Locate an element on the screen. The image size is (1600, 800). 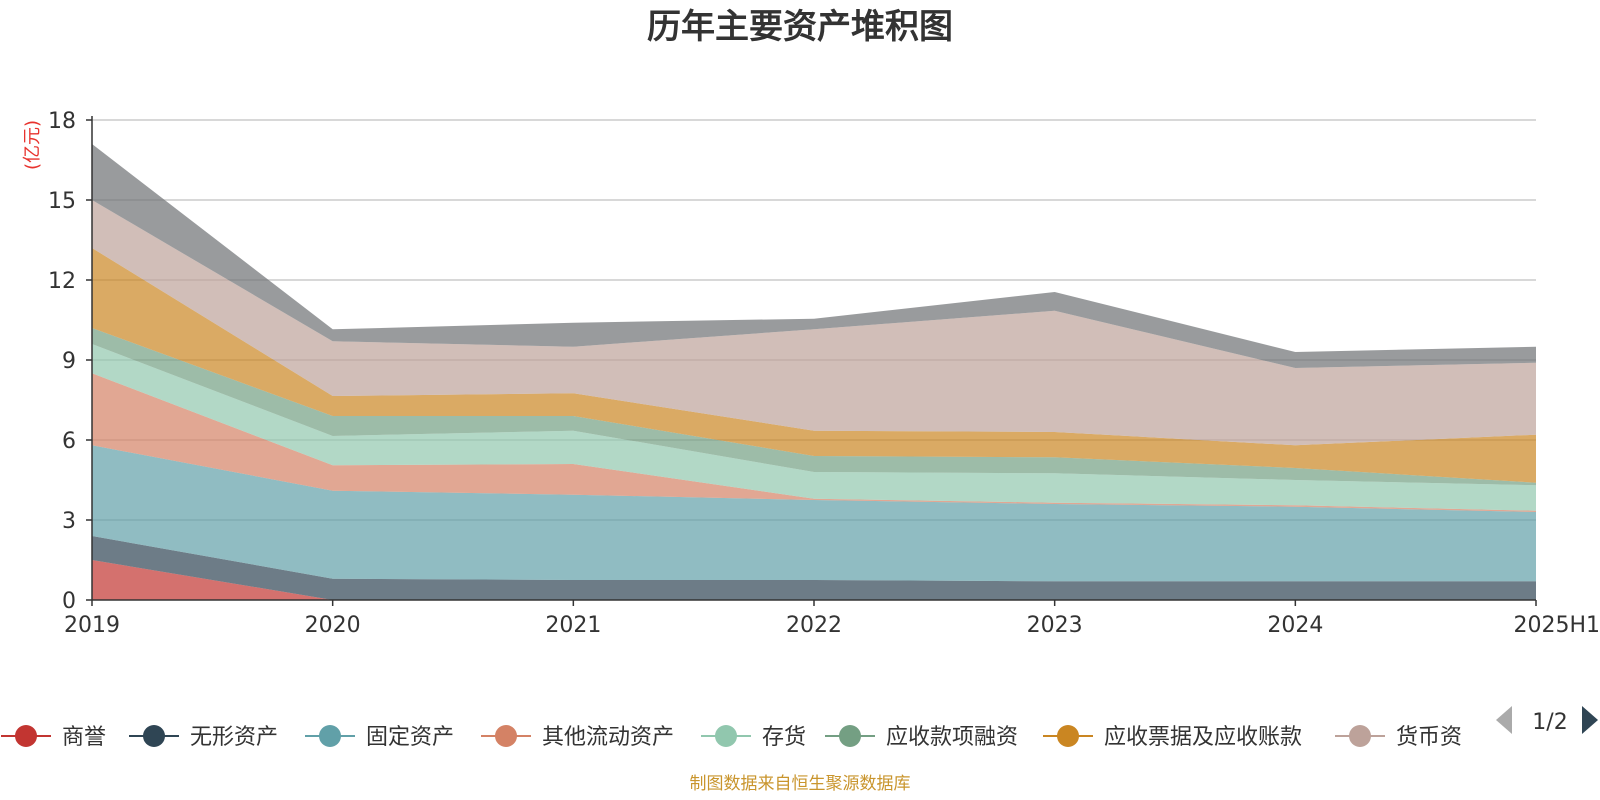
legend-label: 货币资 is located at coordinates (1429, 737).